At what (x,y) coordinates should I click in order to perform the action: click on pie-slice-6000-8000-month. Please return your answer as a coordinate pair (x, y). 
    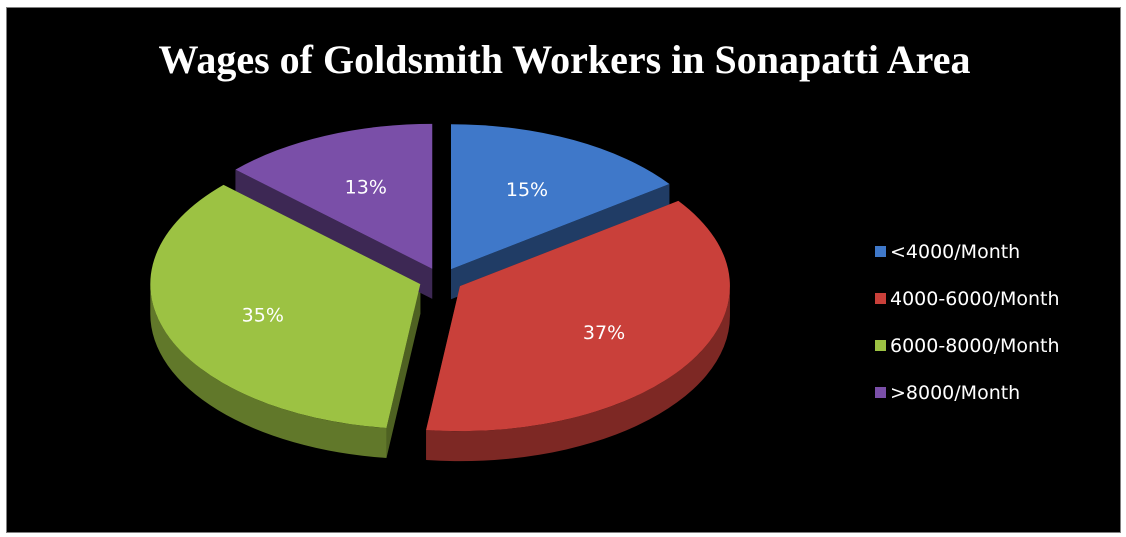
    Looking at the image, I should click on (285, 306).